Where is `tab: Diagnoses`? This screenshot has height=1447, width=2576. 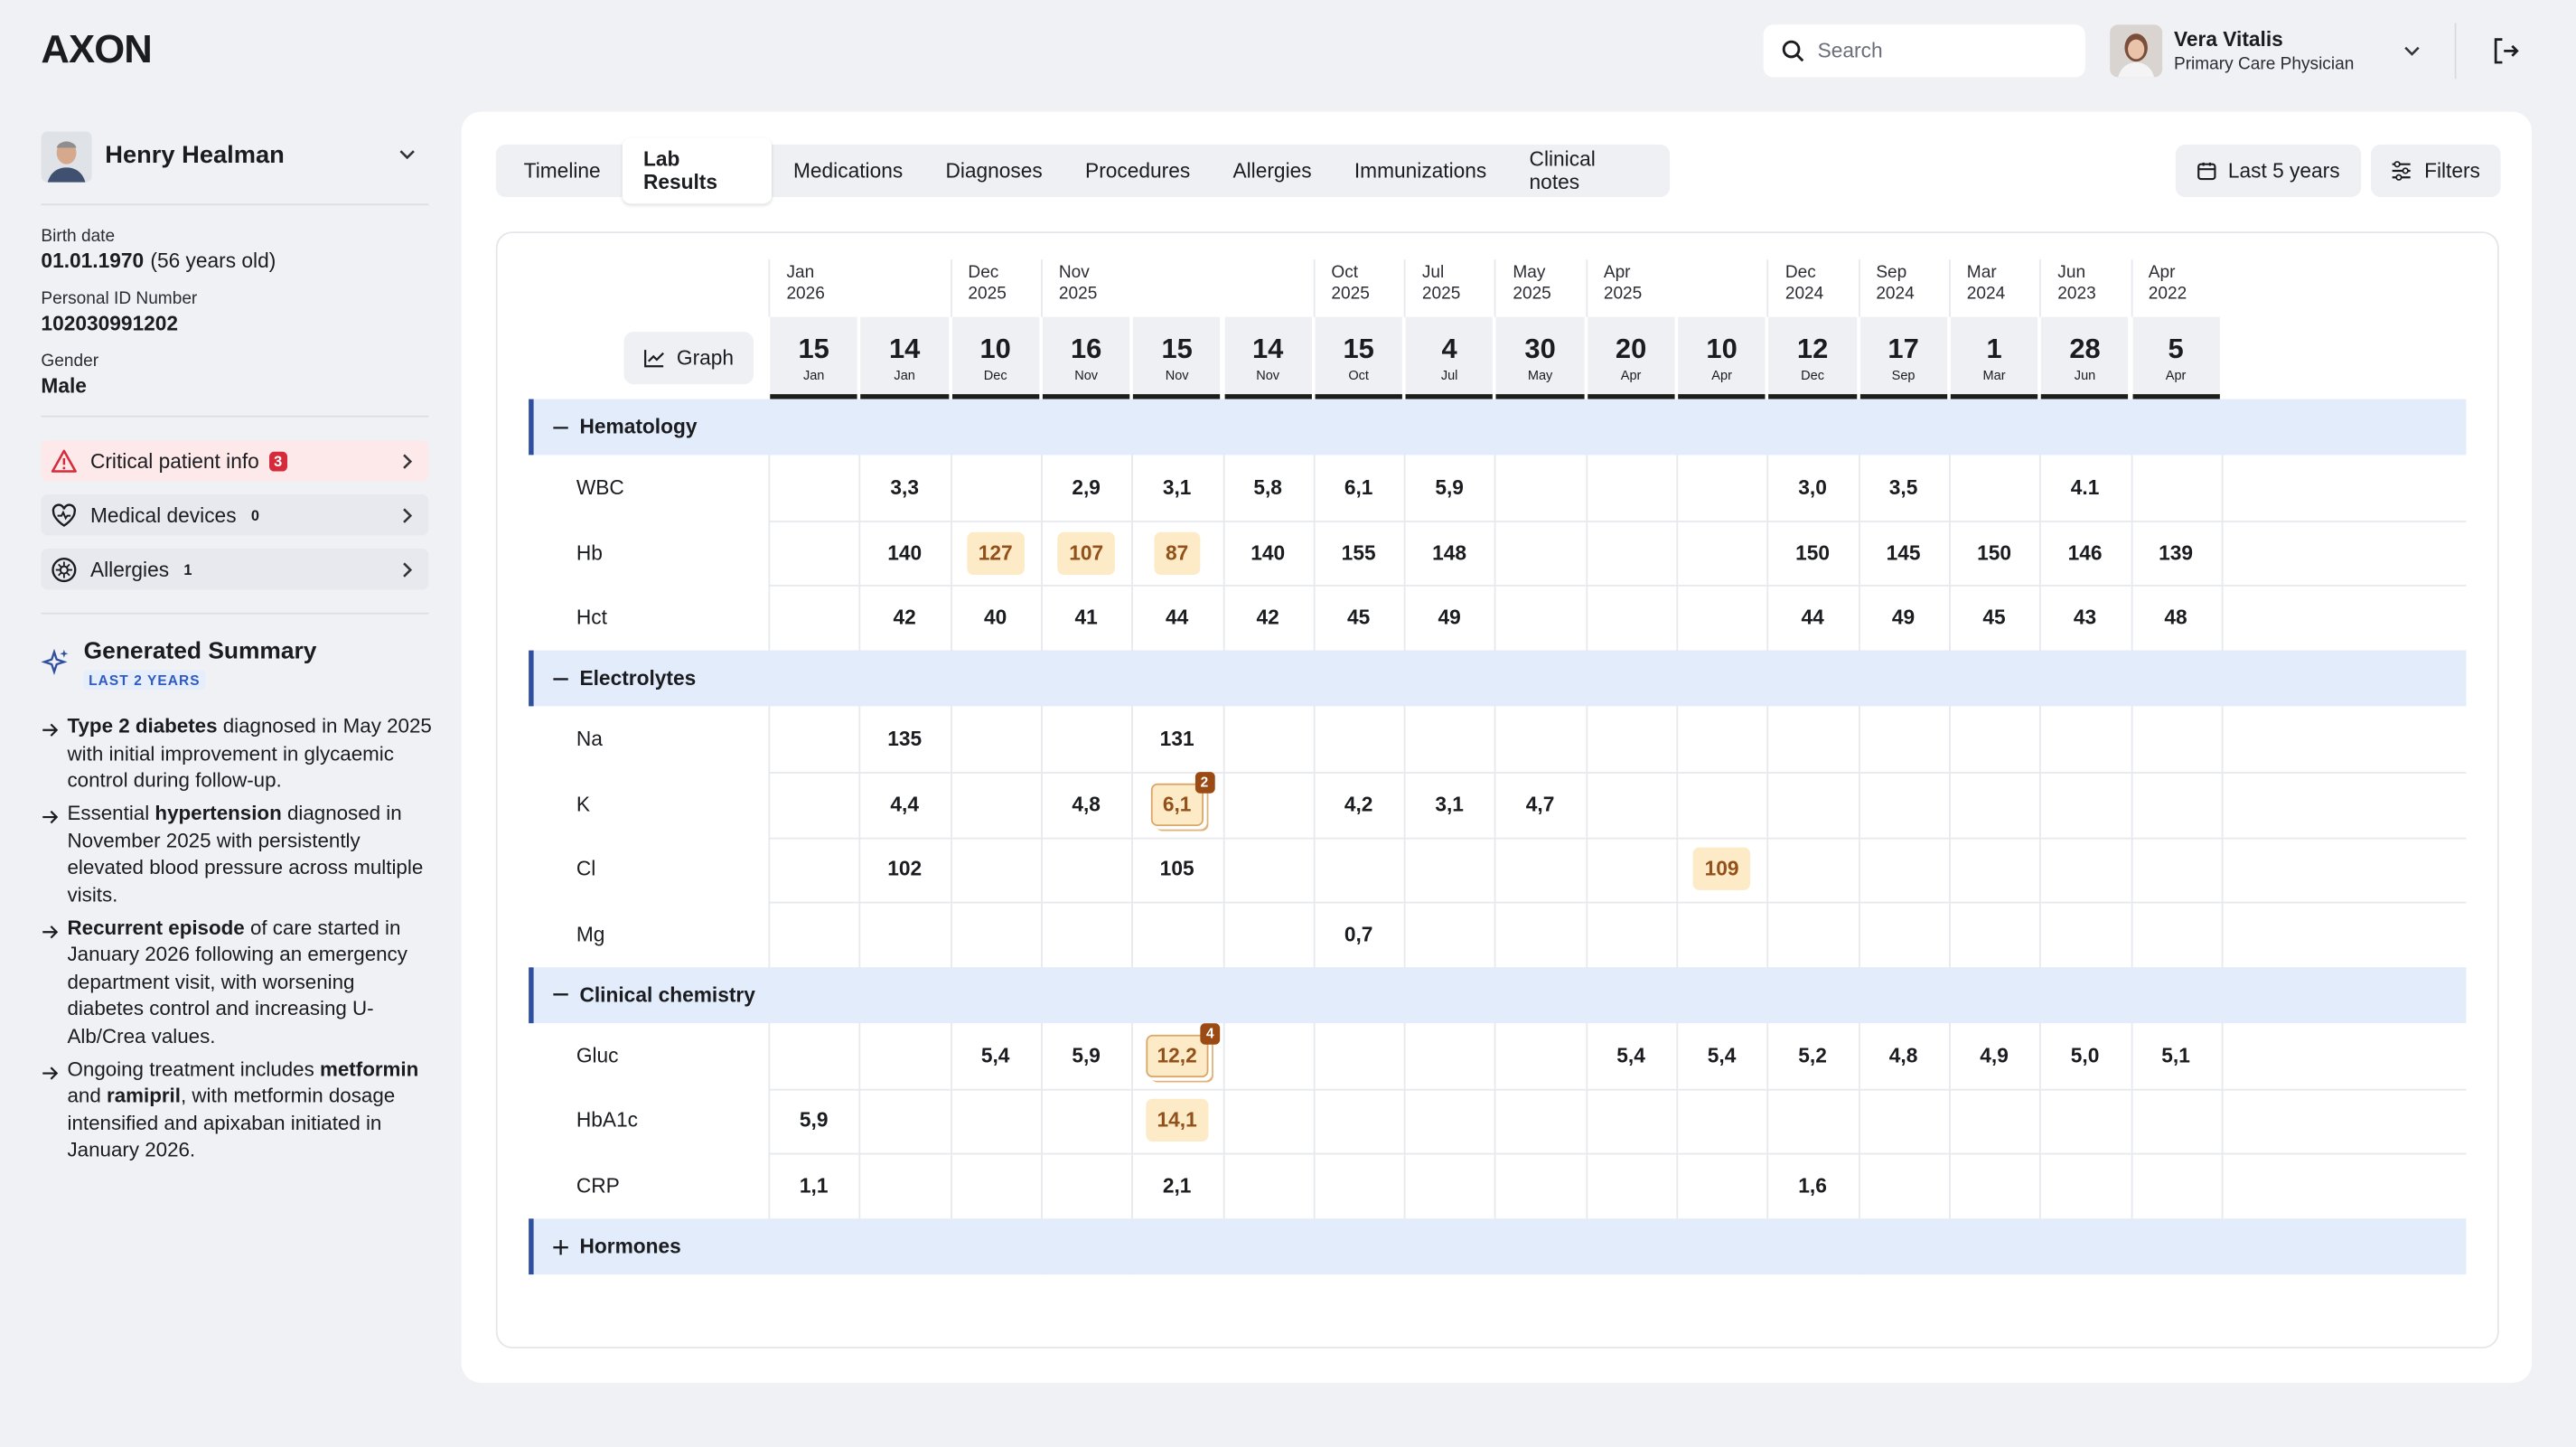 tab: Diagnoses is located at coordinates (994, 171).